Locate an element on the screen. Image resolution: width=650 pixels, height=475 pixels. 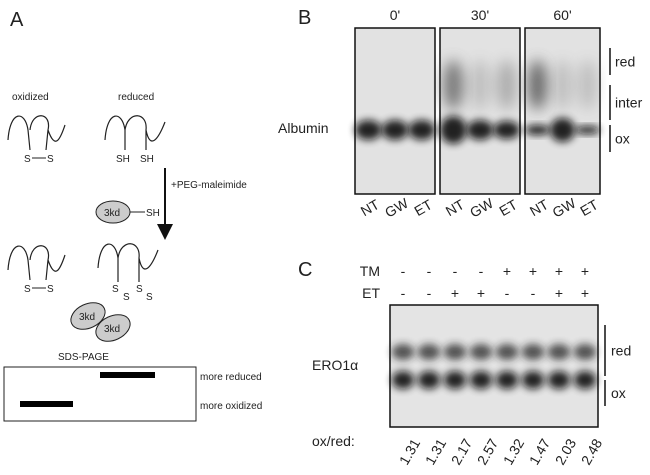
ratio: 2.57 is located at coordinates (488, 452).